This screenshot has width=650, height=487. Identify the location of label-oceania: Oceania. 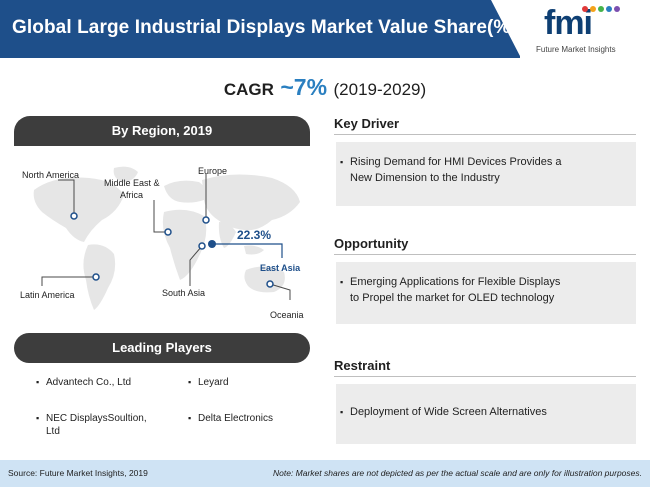
(287, 315).